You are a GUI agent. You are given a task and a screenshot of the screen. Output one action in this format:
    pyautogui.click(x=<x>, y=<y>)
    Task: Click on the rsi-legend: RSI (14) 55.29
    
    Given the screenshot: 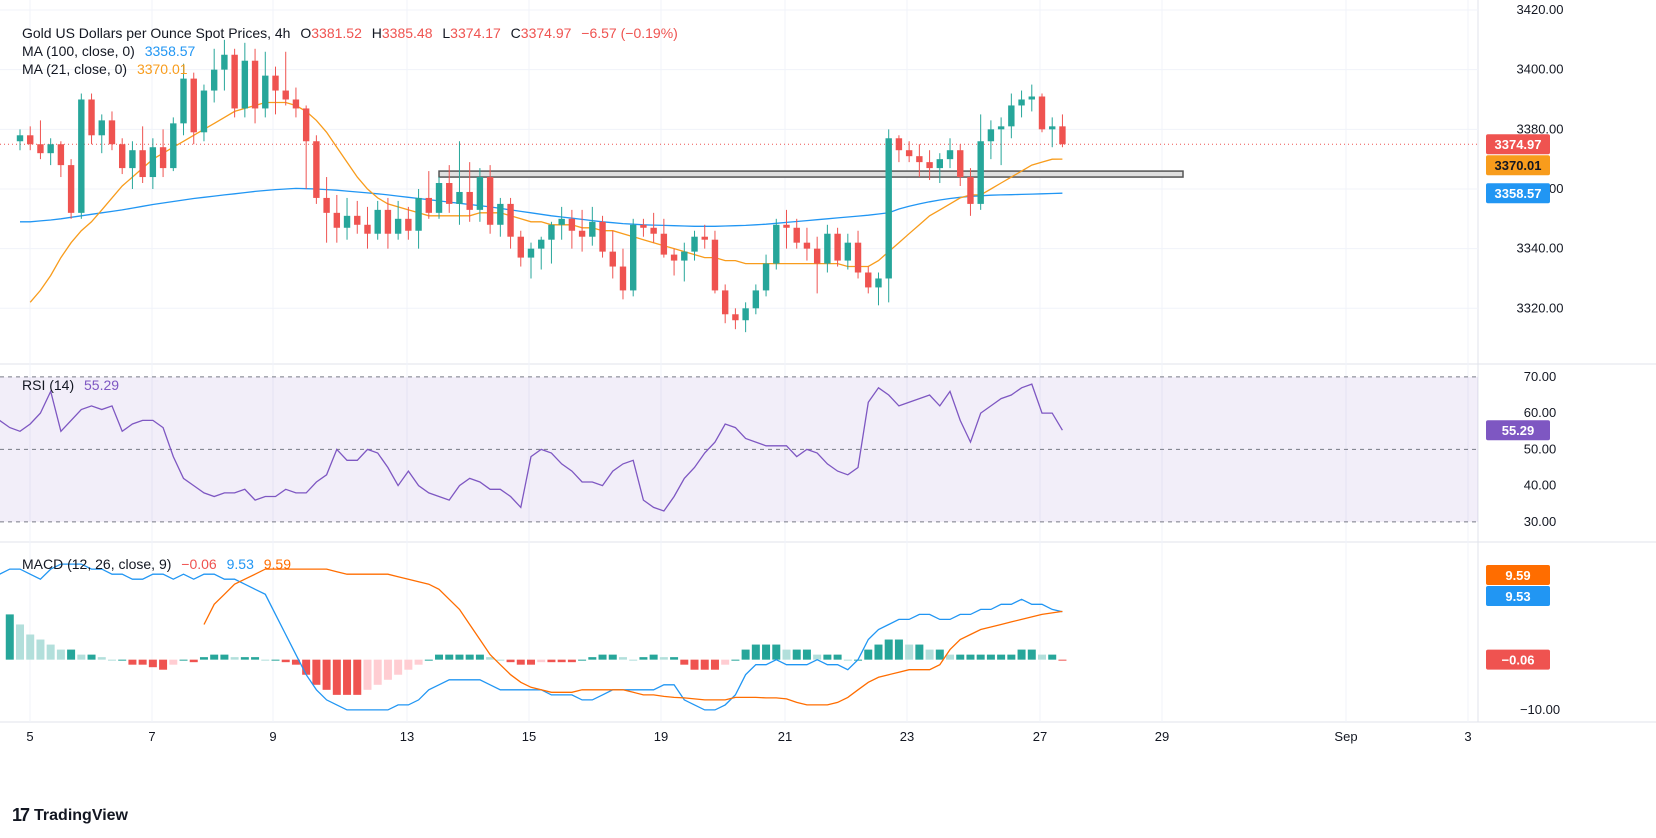 What is the action you would take?
    pyautogui.click(x=73, y=385)
    